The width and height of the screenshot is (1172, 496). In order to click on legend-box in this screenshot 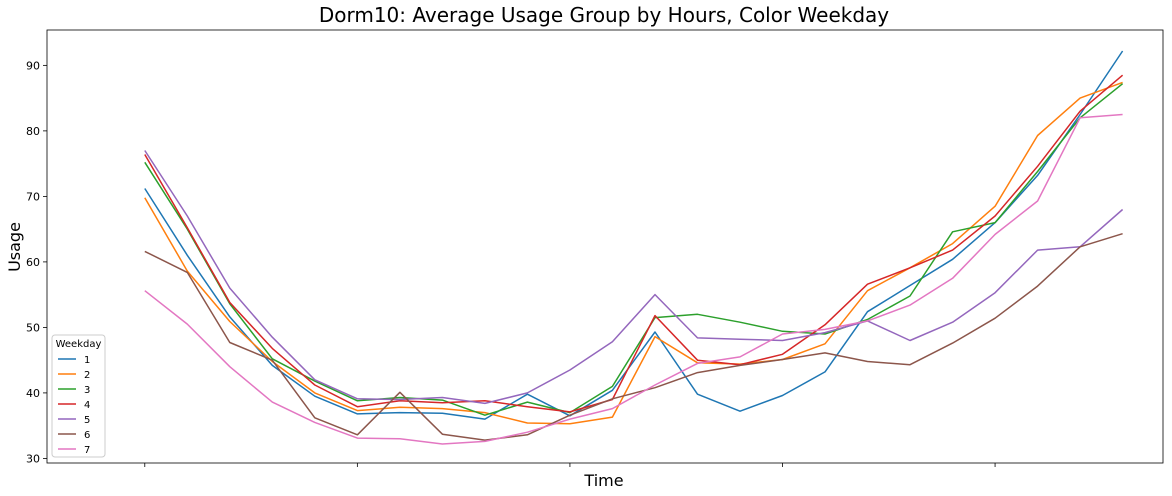, I will do `click(78, 396)`.